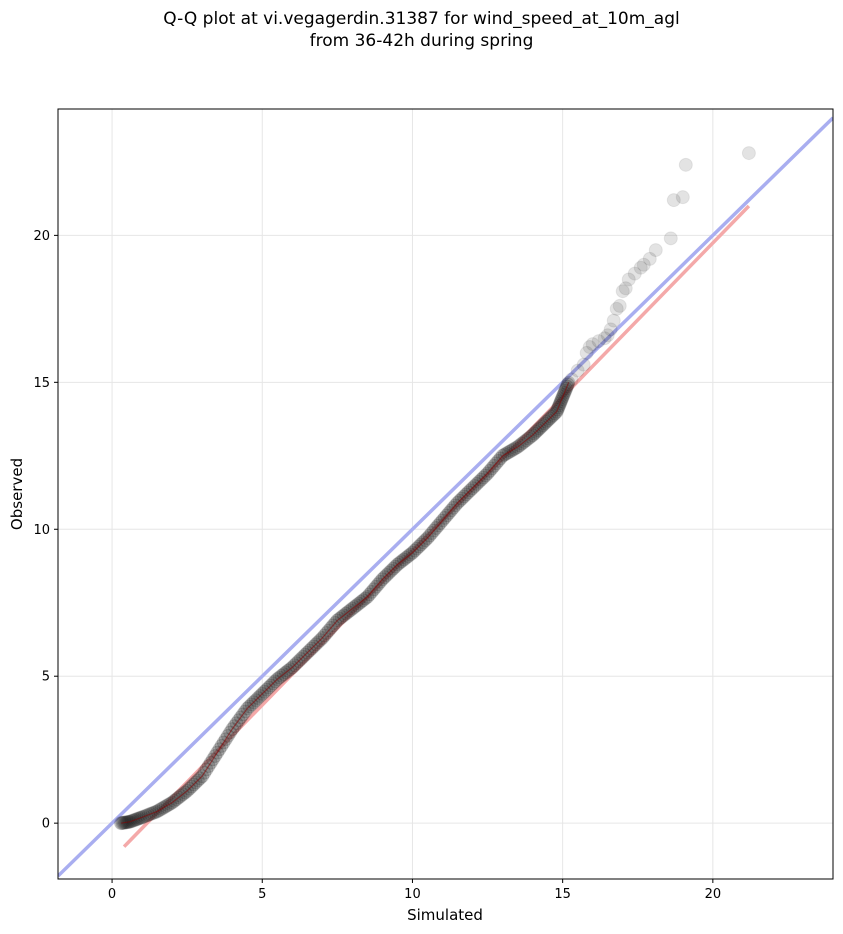 This screenshot has width=843, height=934. I want to click on x-tick-label: 20, so click(713, 894).